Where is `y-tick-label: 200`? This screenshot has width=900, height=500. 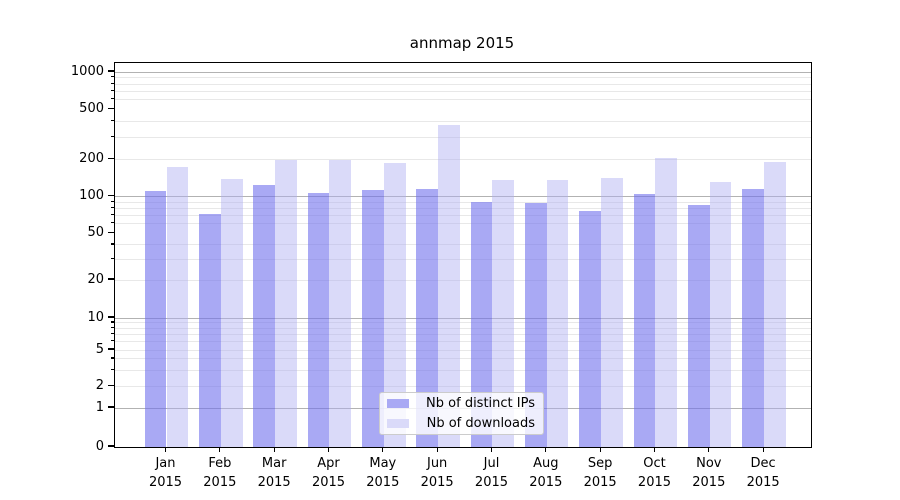
y-tick-label: 200 is located at coordinates (91, 158).